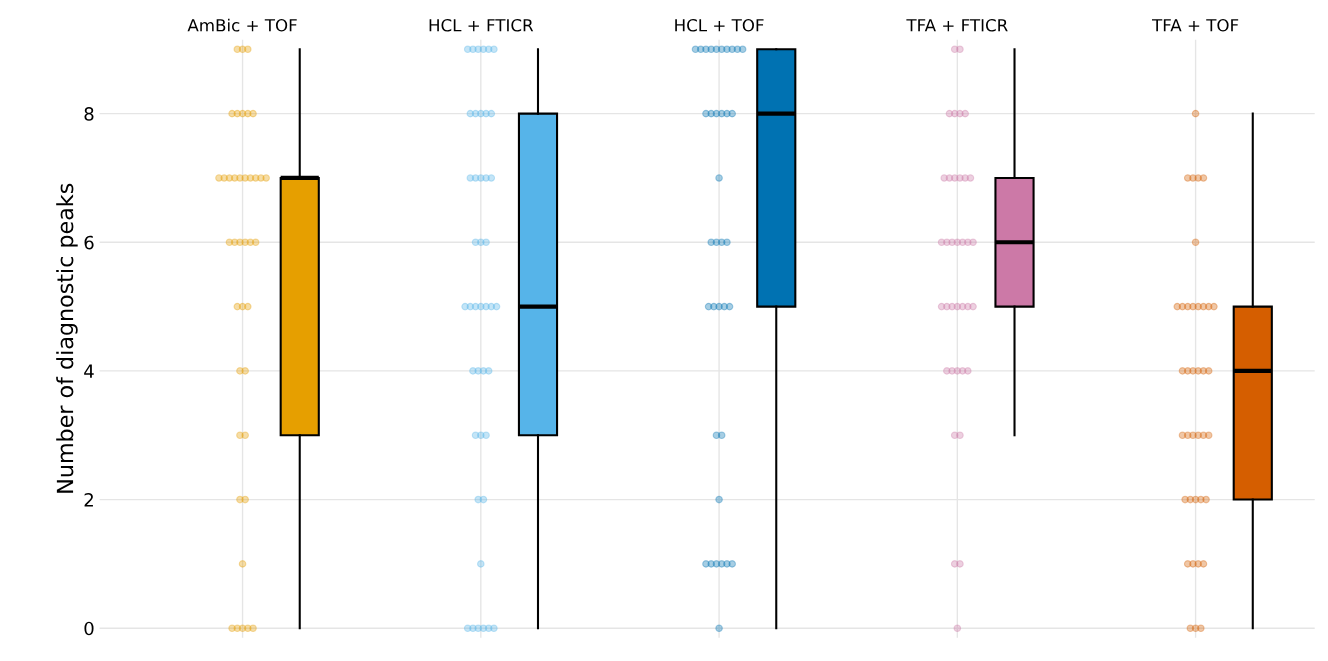 This screenshot has width=1328, height=661. What do you see at coordinates (1195, 25) in the screenshot?
I see `x-tick-label: TFA + TOF` at bounding box center [1195, 25].